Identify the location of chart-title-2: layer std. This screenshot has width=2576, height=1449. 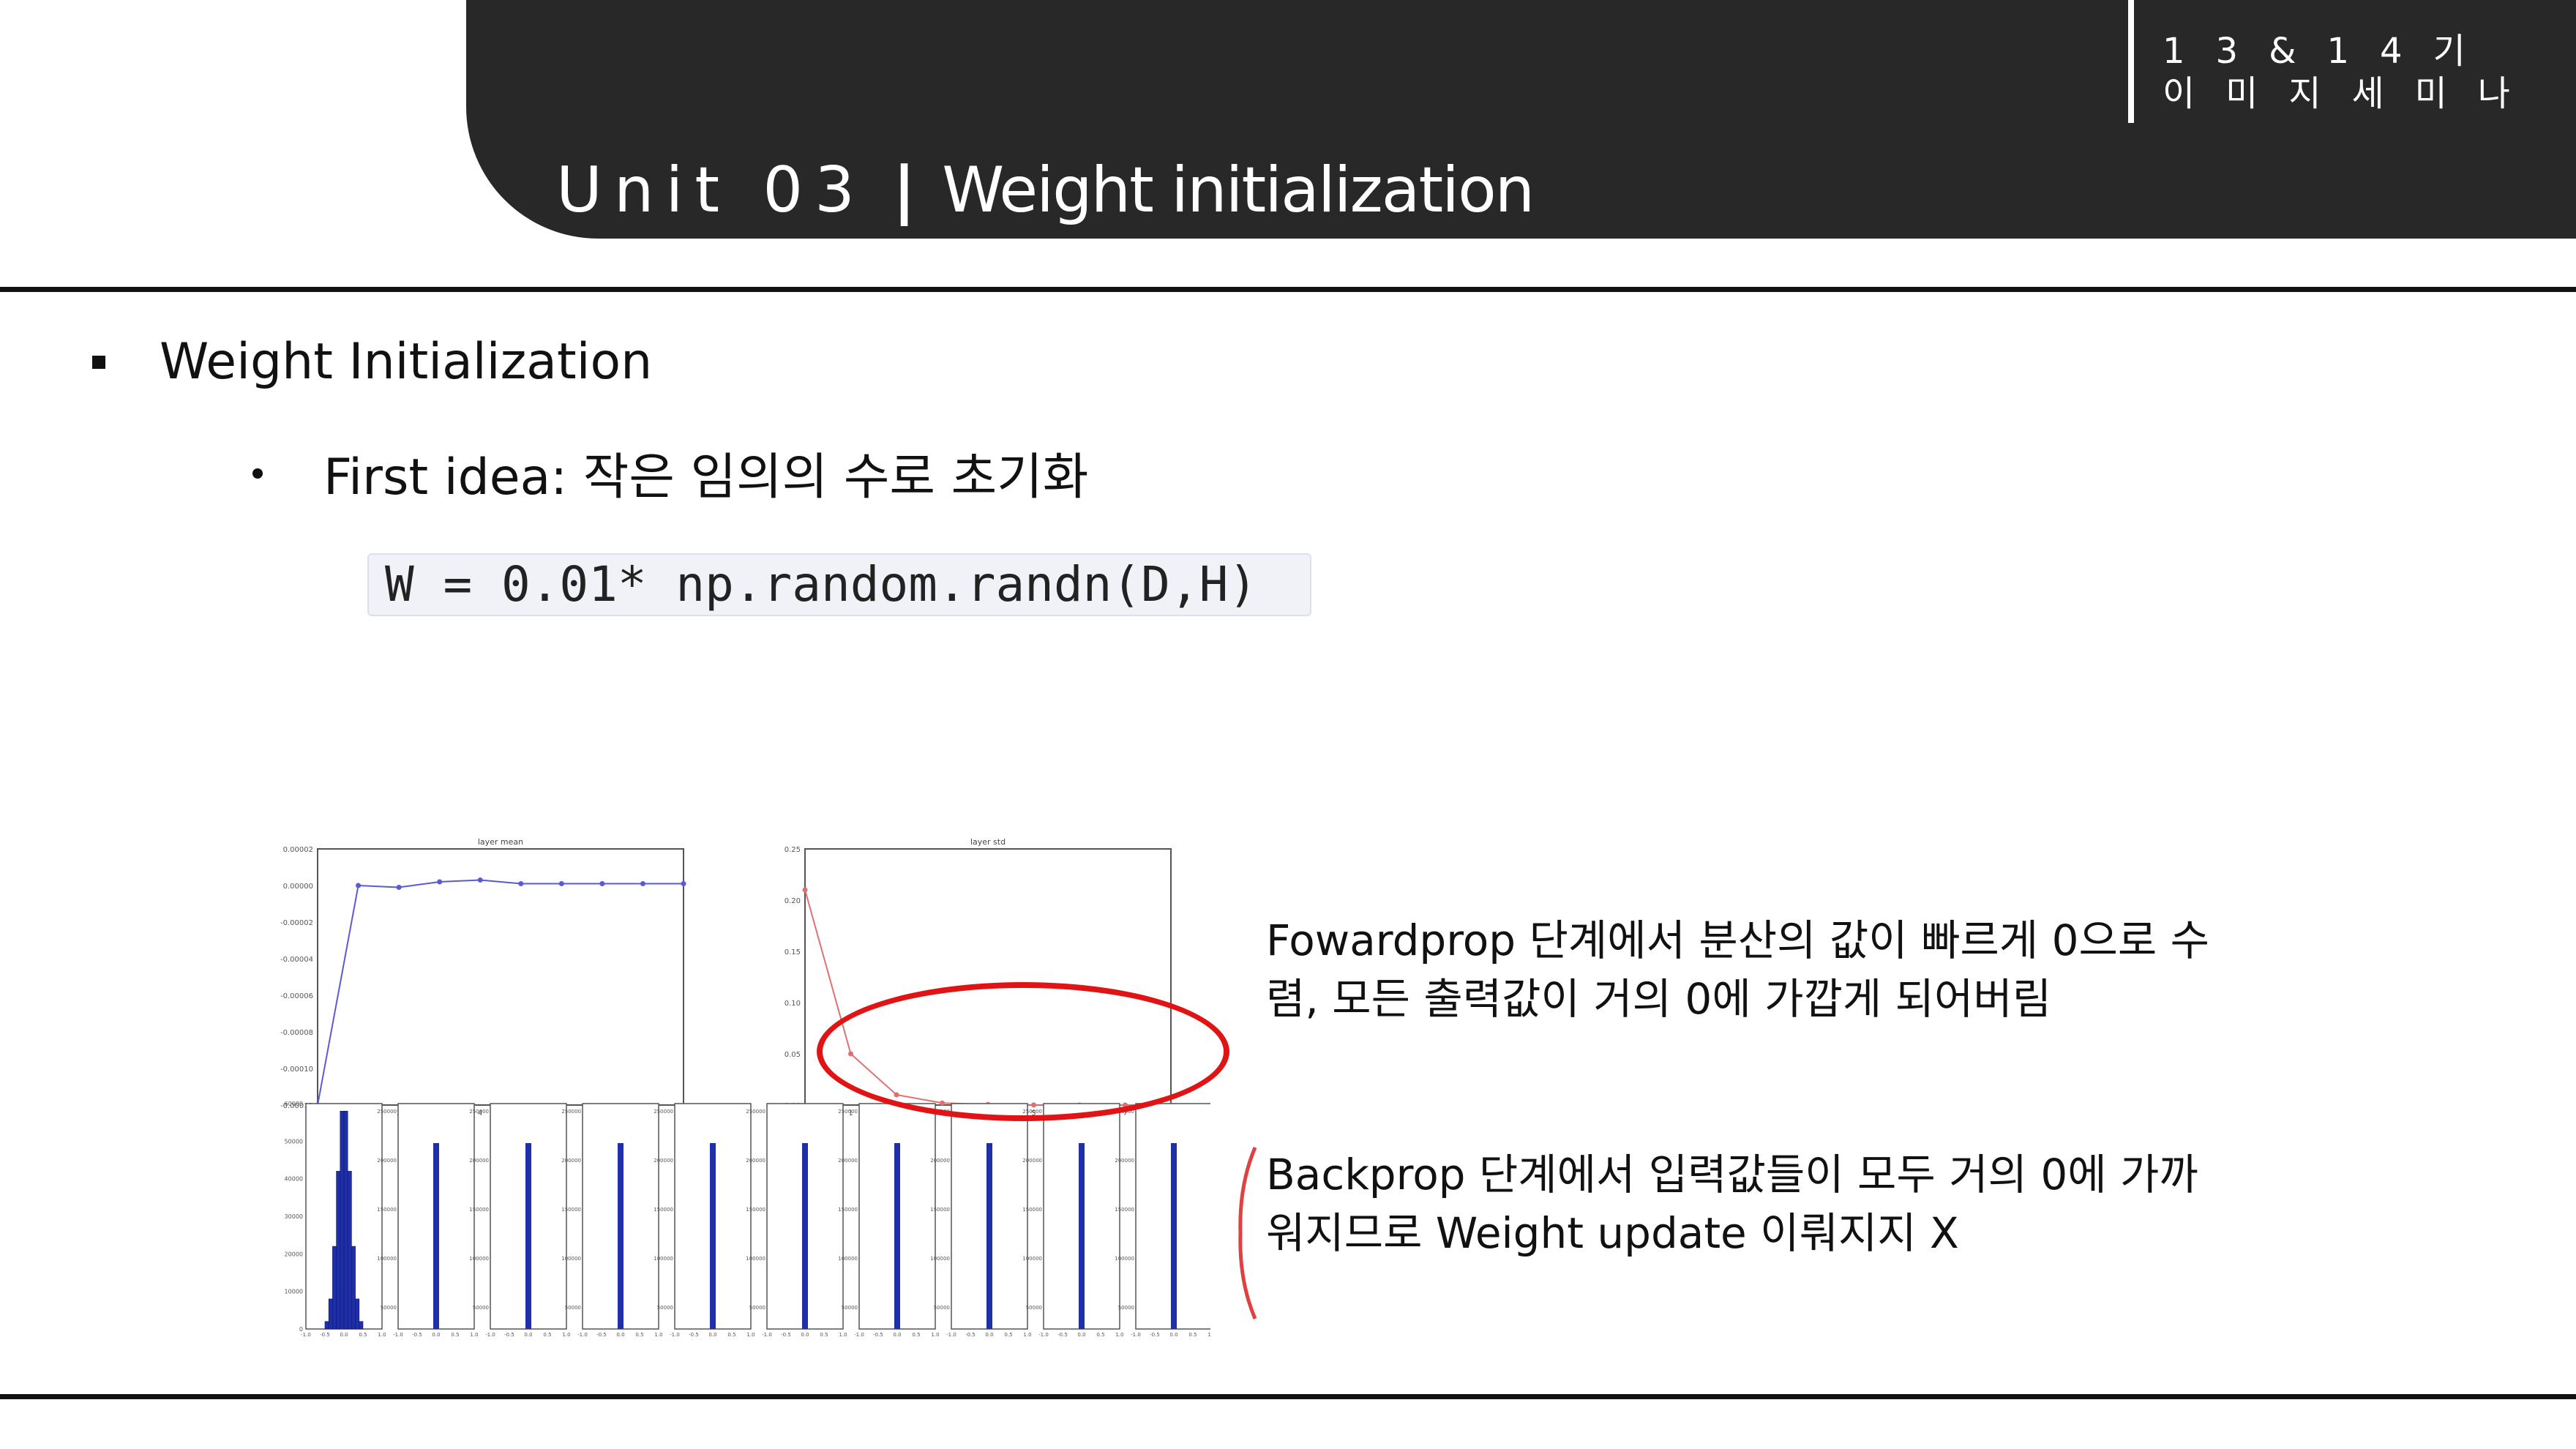
(988, 842).